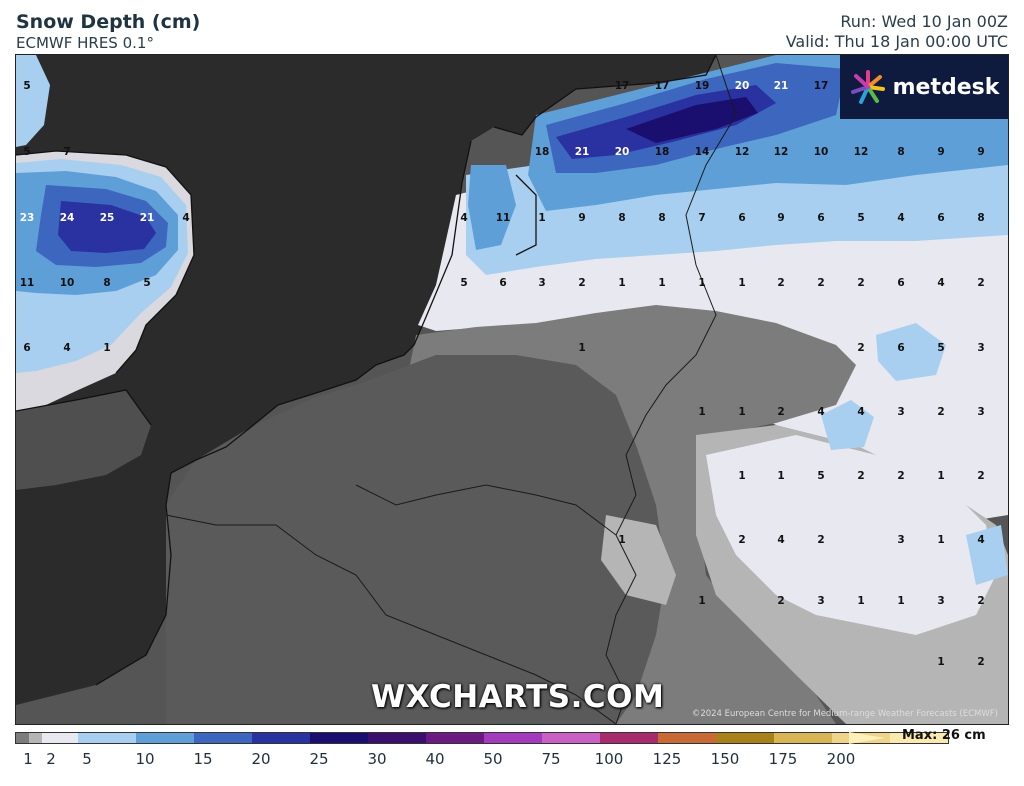 The height and width of the screenshot is (786, 1024). I want to click on snow-depth-value: 10, so click(821, 152).